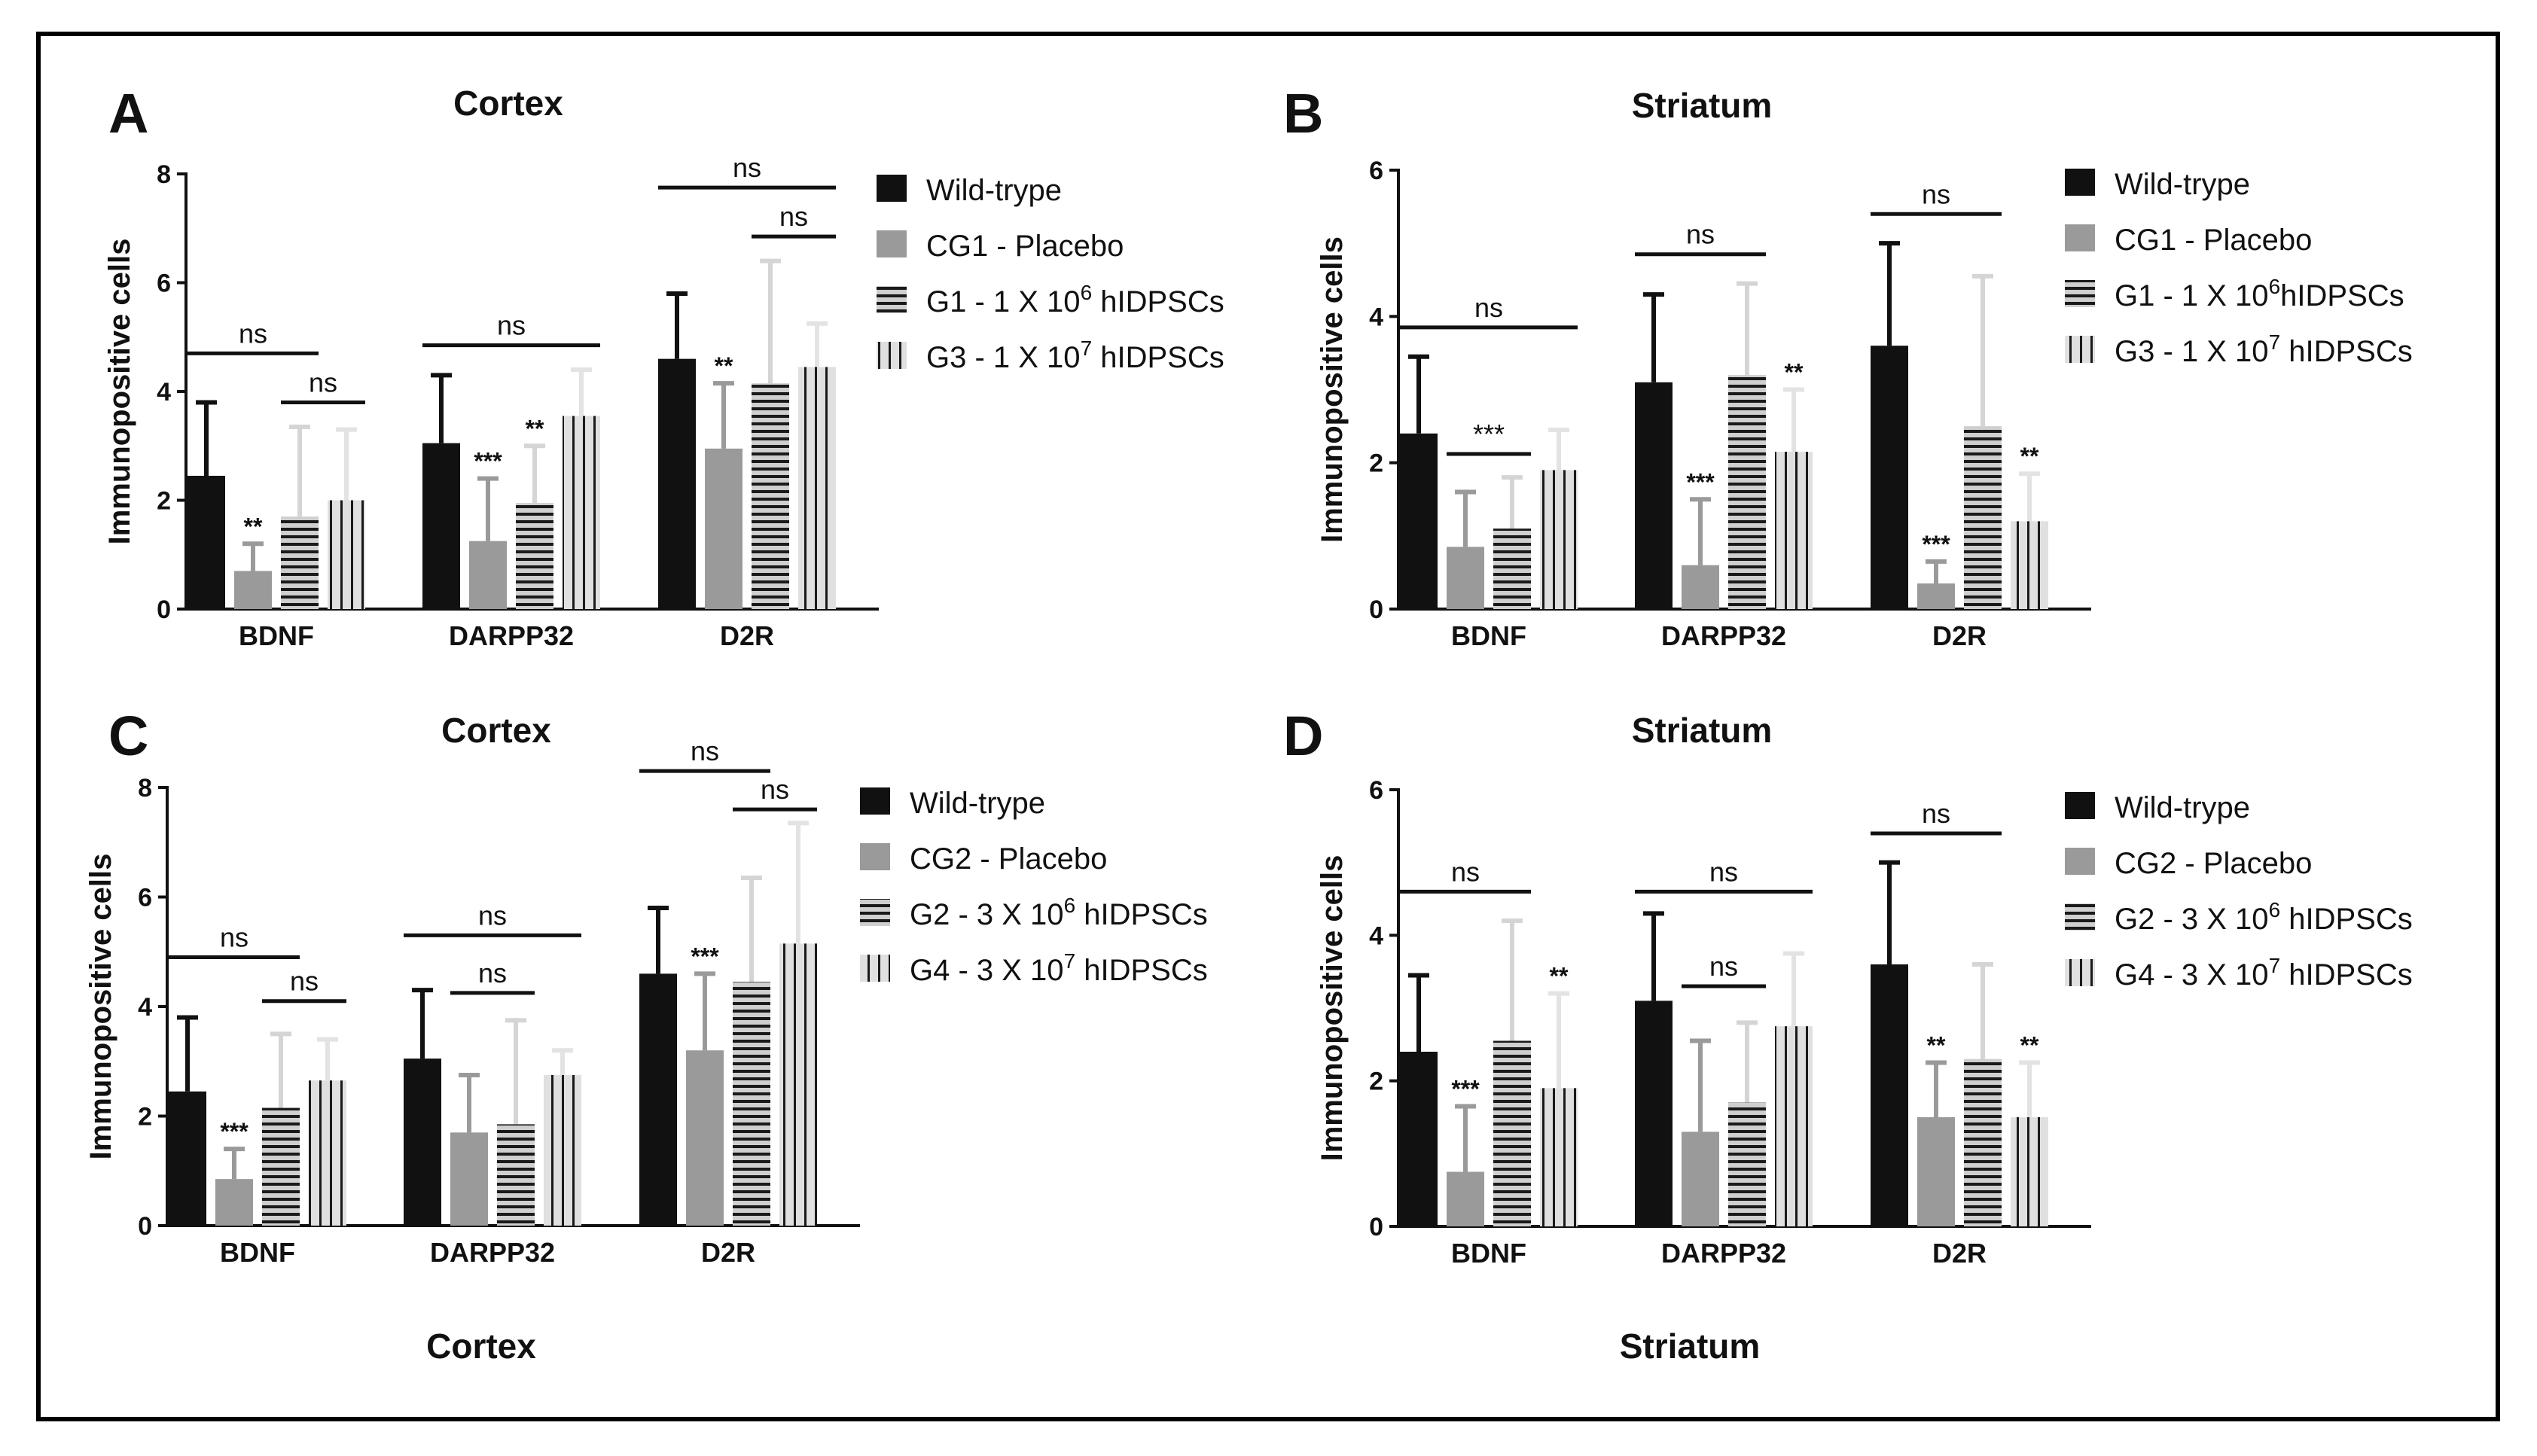  I want to click on legend-label: G1 - 1 X 106 hIDPSCs, so click(1075, 299).